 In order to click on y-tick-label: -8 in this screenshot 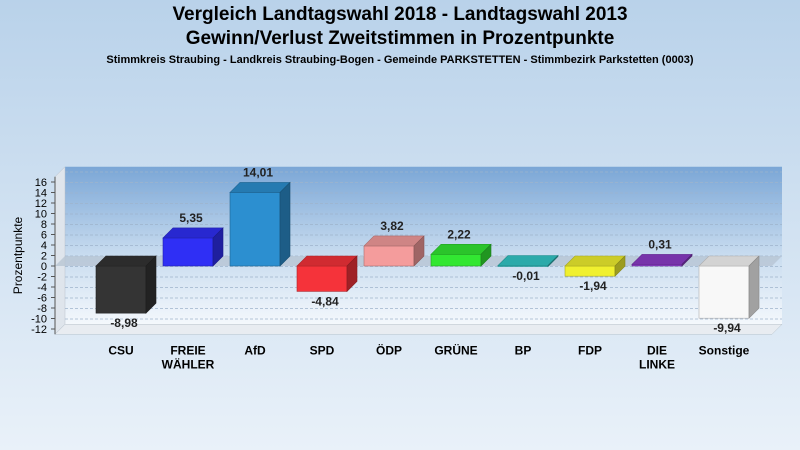, I will do `click(42, 309)`.